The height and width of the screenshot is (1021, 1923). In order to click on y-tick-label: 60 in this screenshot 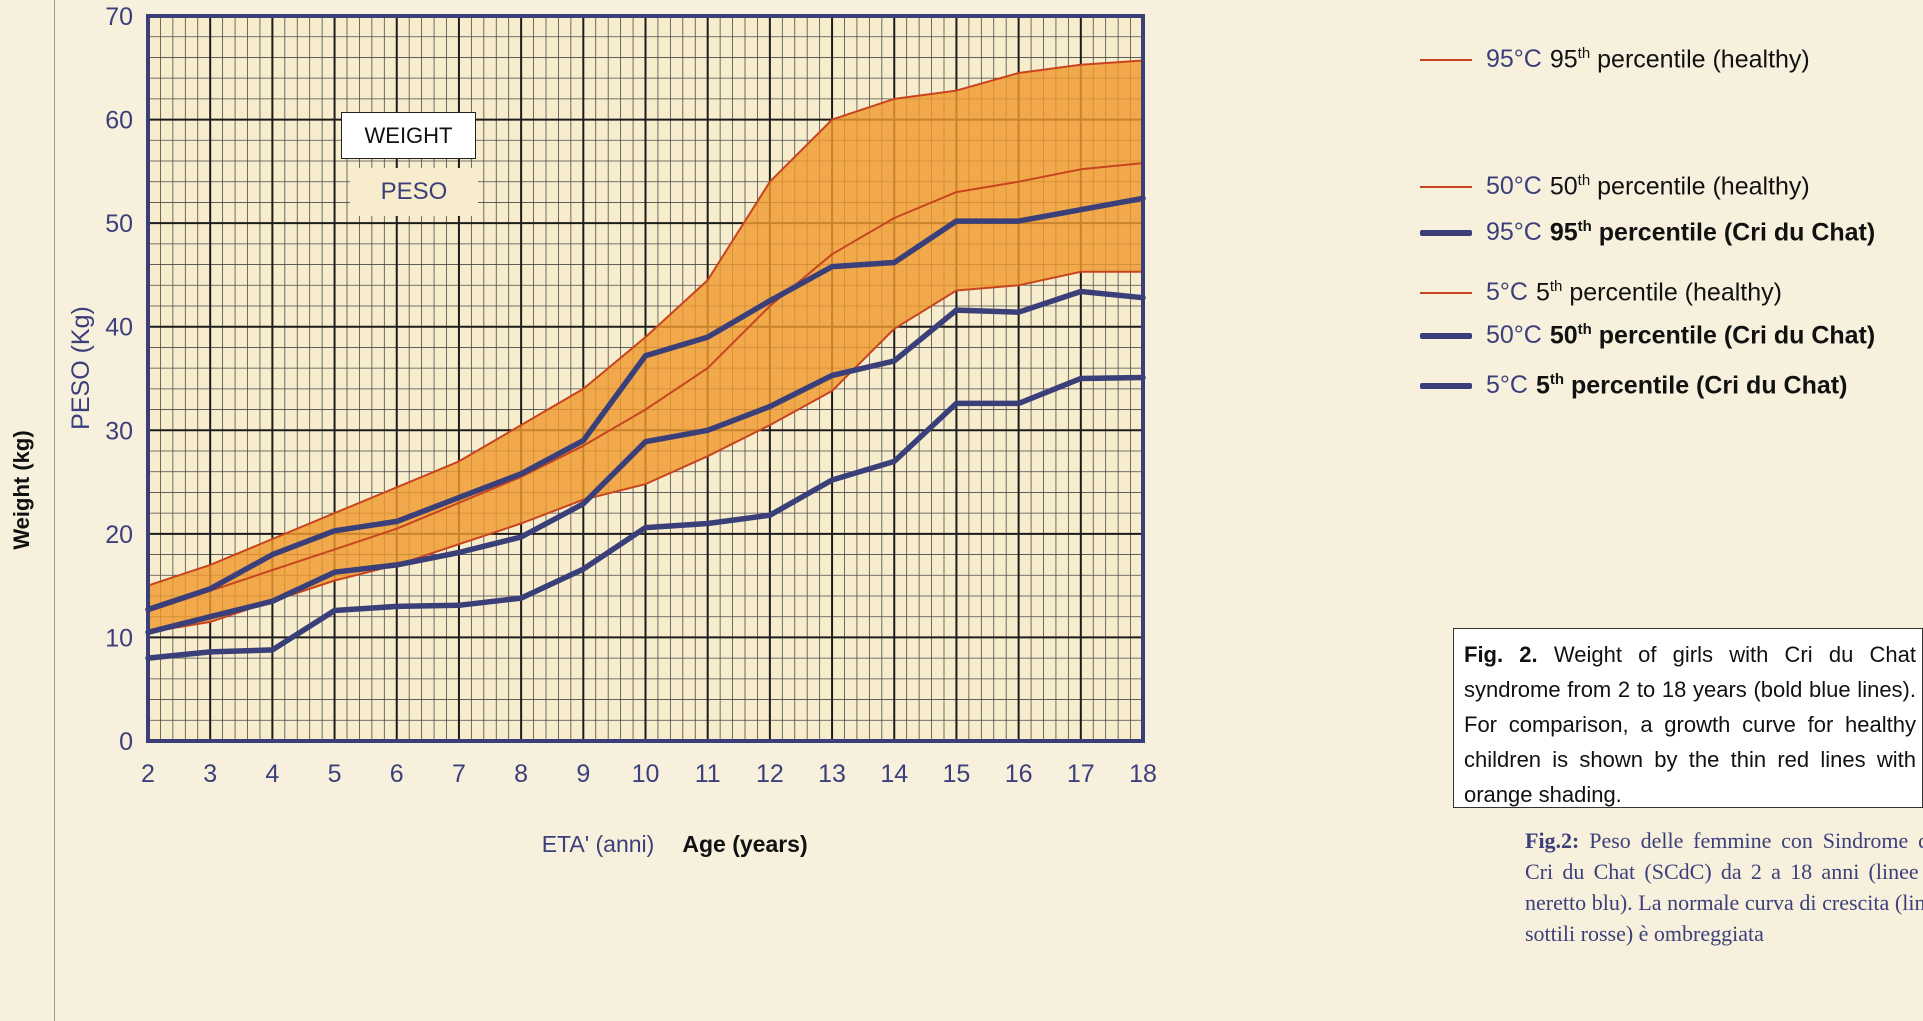, I will do `click(119, 121)`.